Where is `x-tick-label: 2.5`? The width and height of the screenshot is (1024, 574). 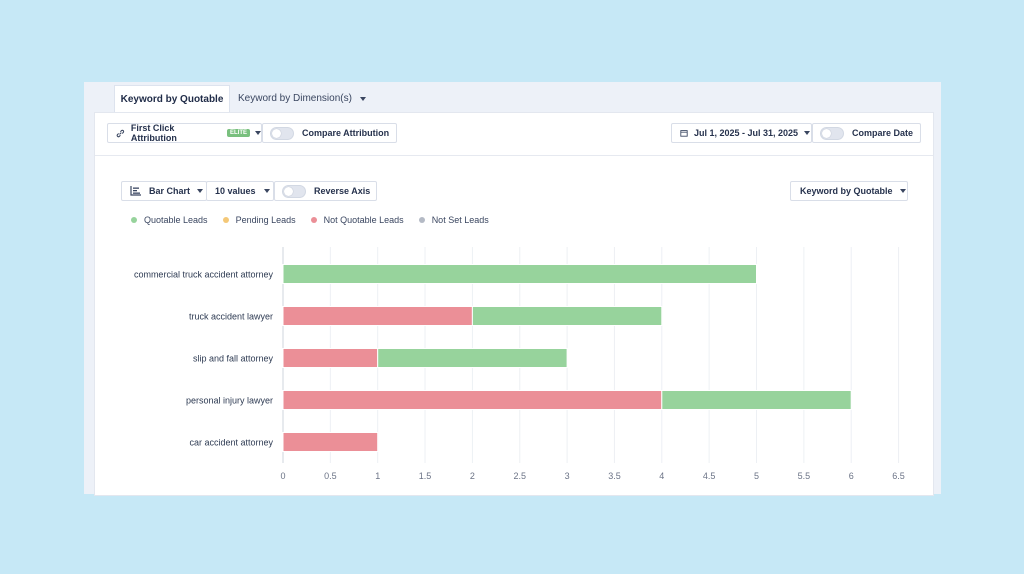
x-tick-label: 2.5 is located at coordinates (519, 476).